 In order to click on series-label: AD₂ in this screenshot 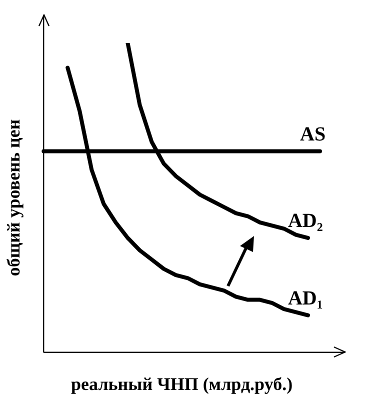, I will do `click(305, 221)`.